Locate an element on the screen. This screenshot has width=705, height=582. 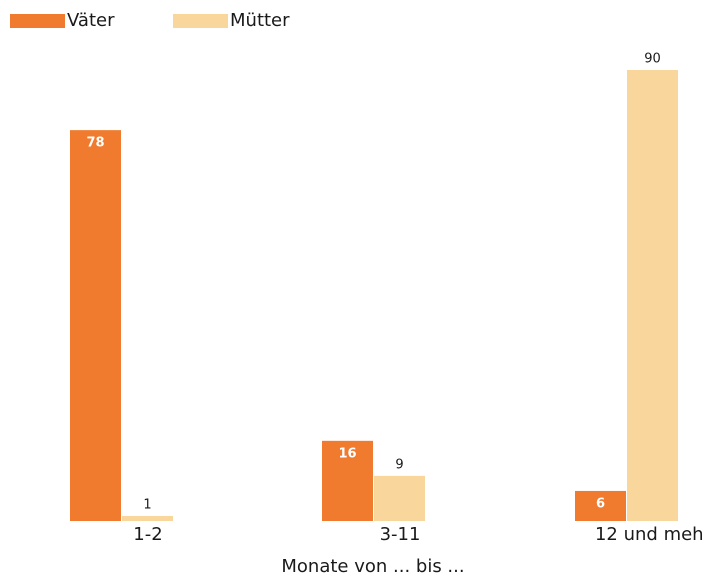
data-label: 6 is located at coordinates (600, 503).